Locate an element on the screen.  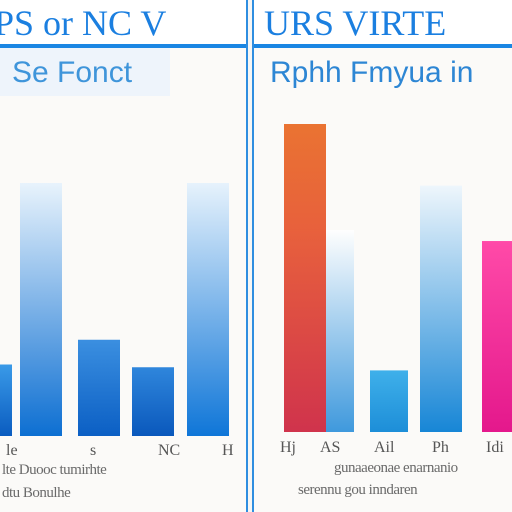
left-tick-label-2: s is located at coordinates (93, 450).